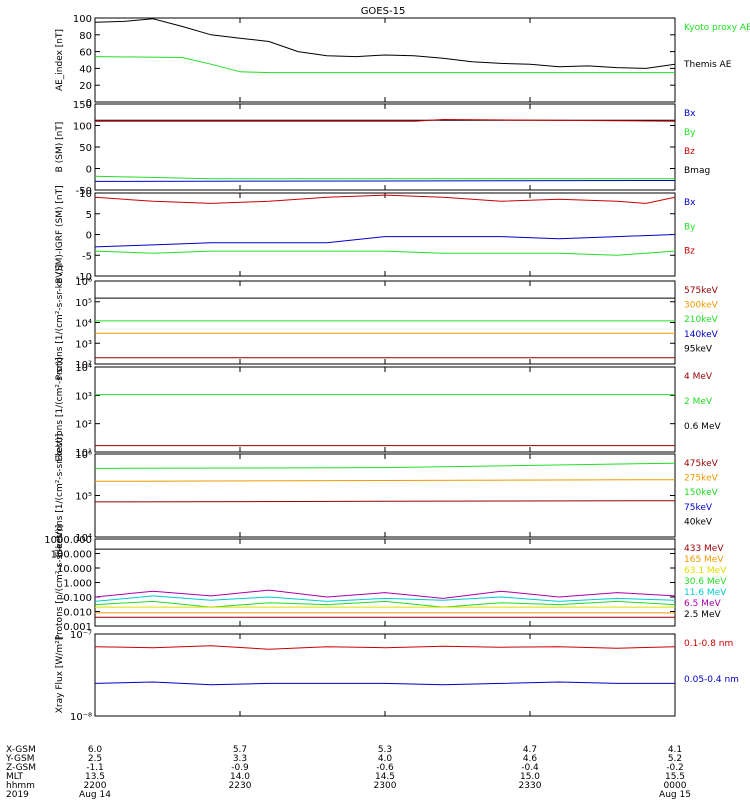 The image size is (750, 800). What do you see at coordinates (240, 786) in the screenshot?
I see `orbit-cell: 2230` at bounding box center [240, 786].